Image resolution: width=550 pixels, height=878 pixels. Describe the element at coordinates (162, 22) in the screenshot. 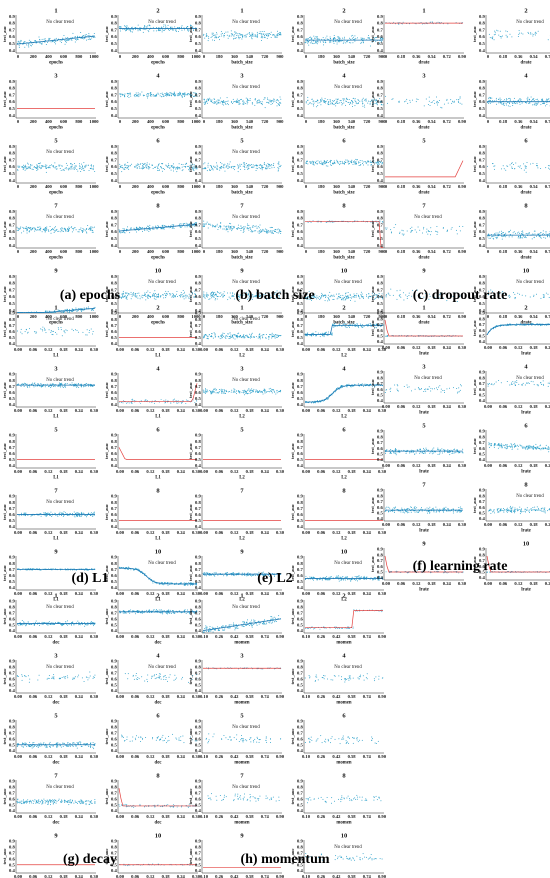

I see `panel-annotation: No clear trend` at that location.